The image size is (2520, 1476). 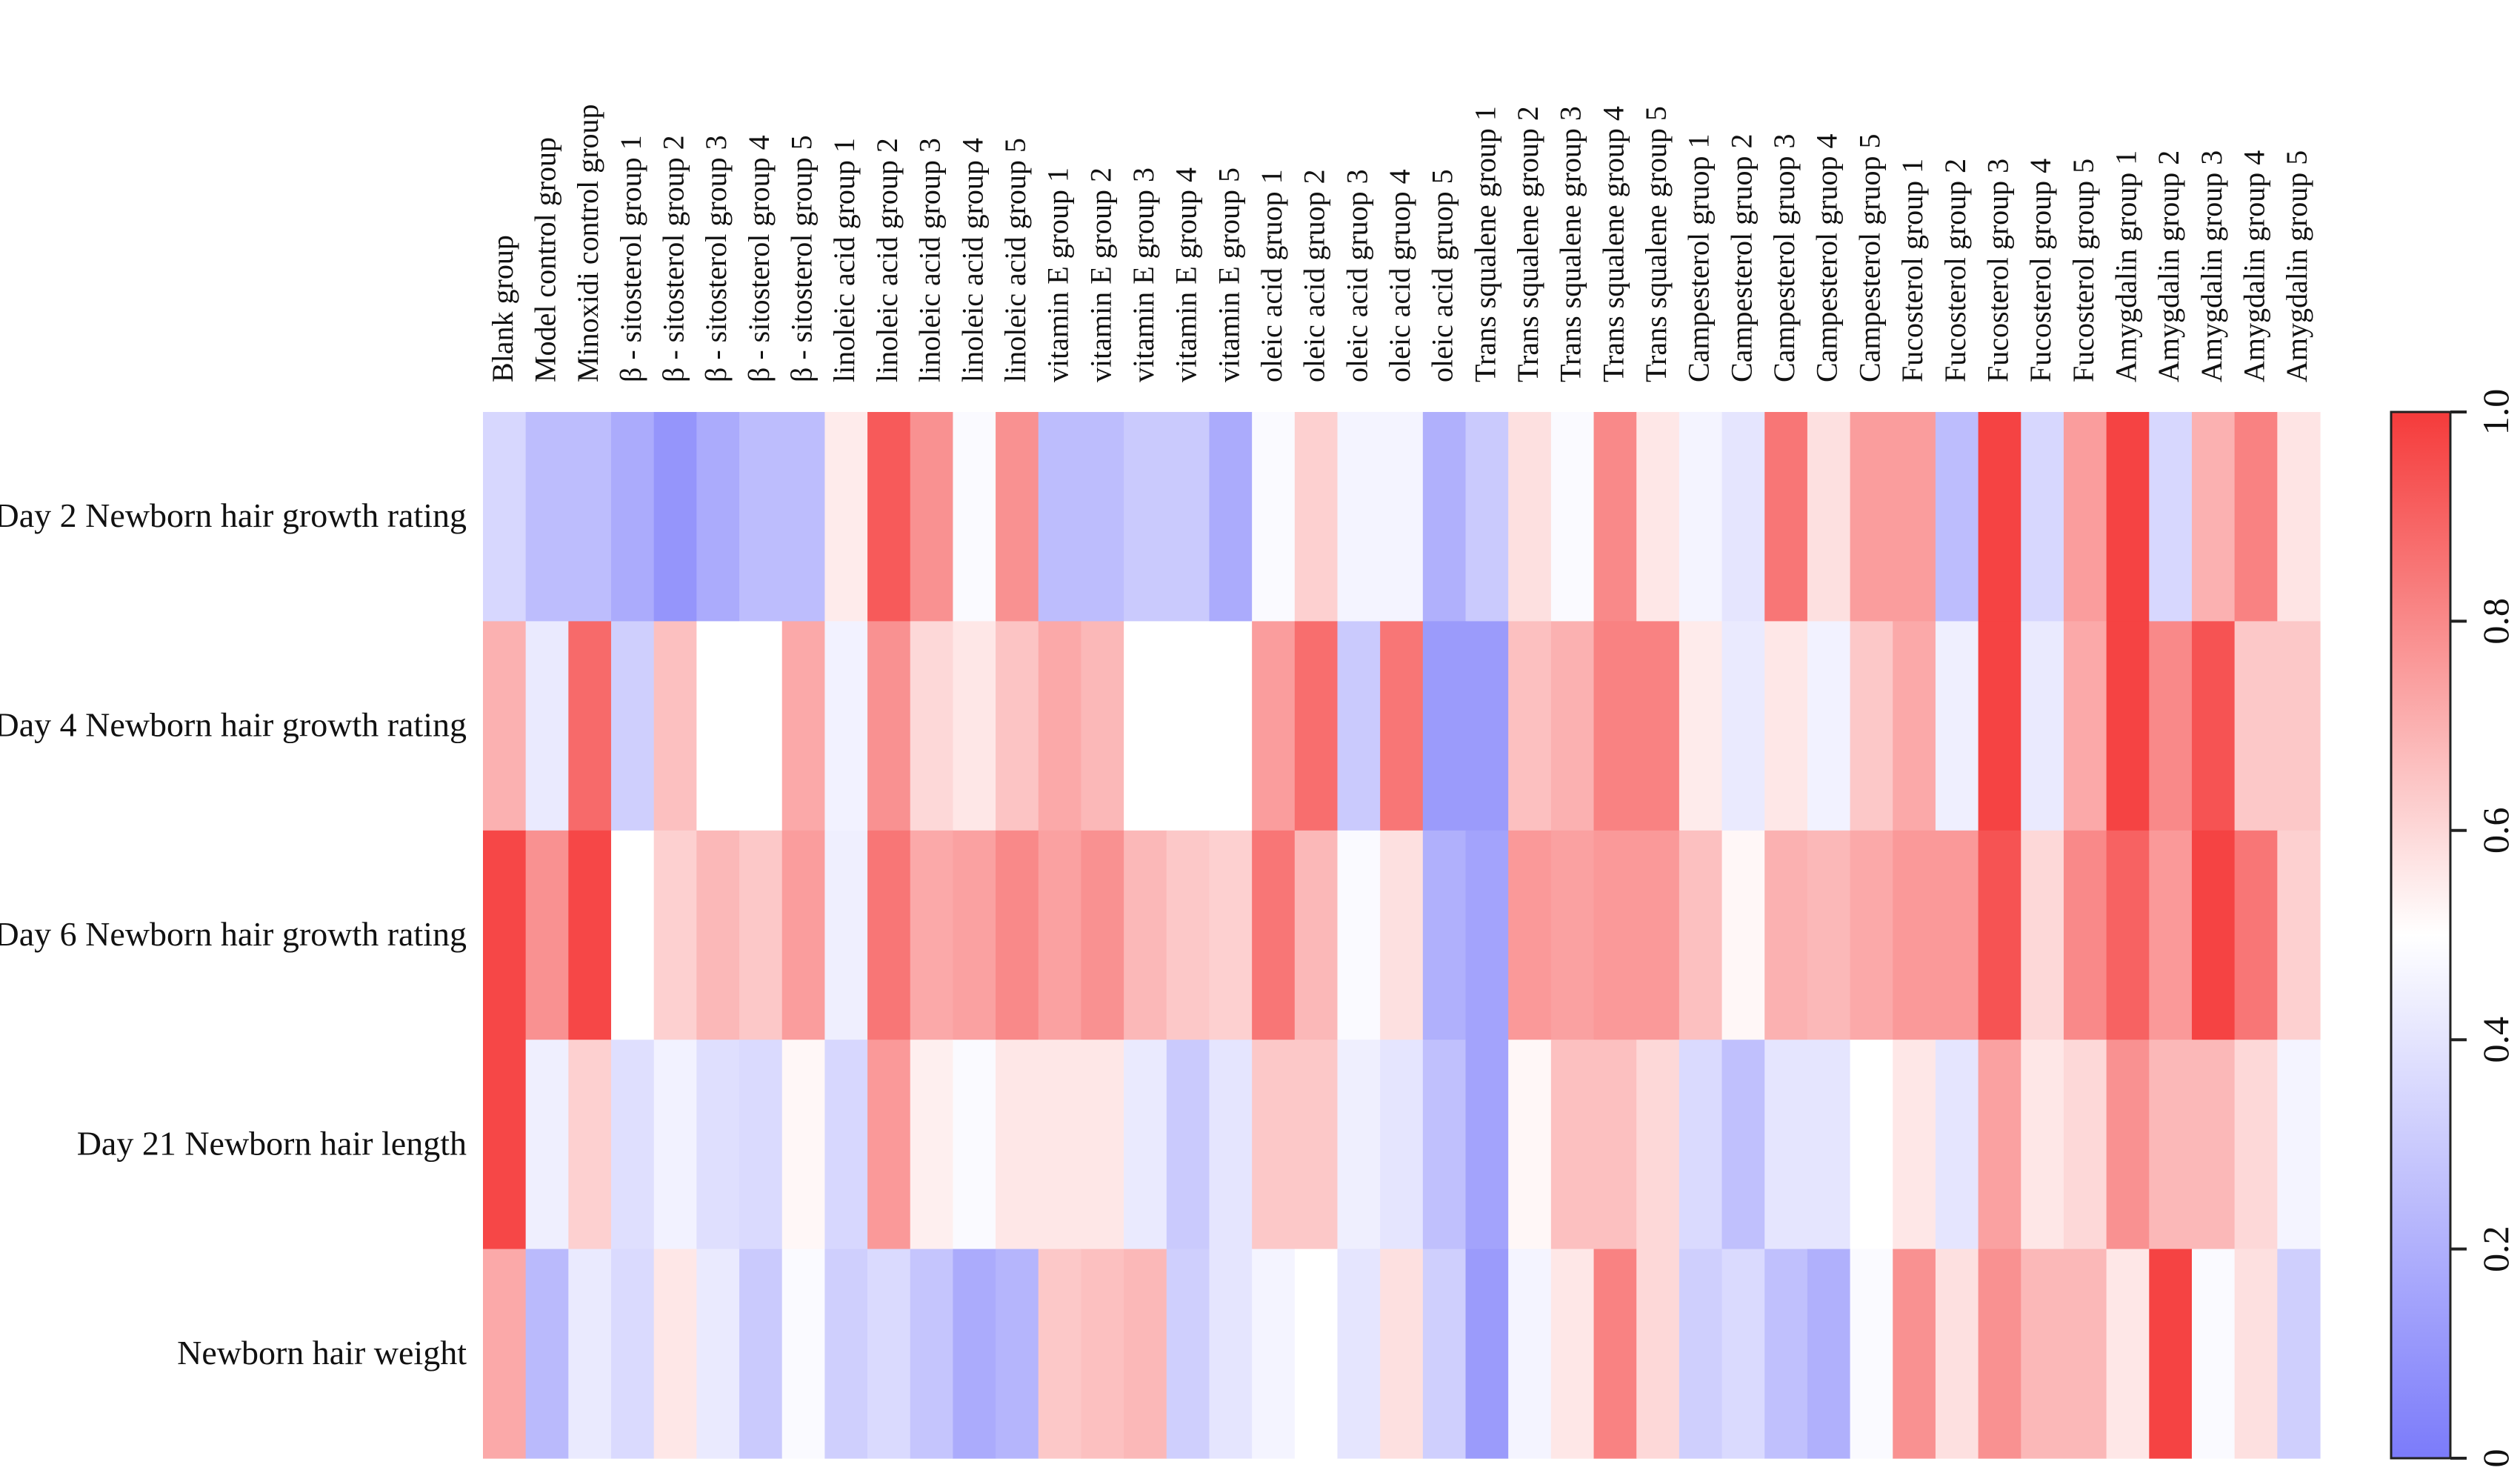 I want to click on column-label: linoleic acid group 2, so click(x=887, y=260).